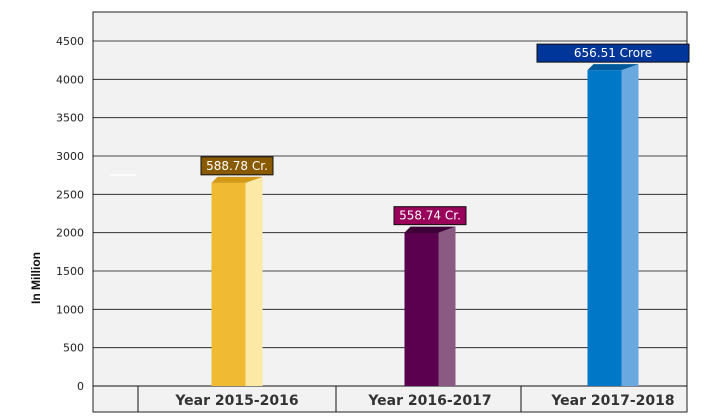 Image resolution: width=727 pixels, height=418 pixels. Describe the element at coordinates (70, 156) in the screenshot. I see `y-tick-label: 3000` at that location.